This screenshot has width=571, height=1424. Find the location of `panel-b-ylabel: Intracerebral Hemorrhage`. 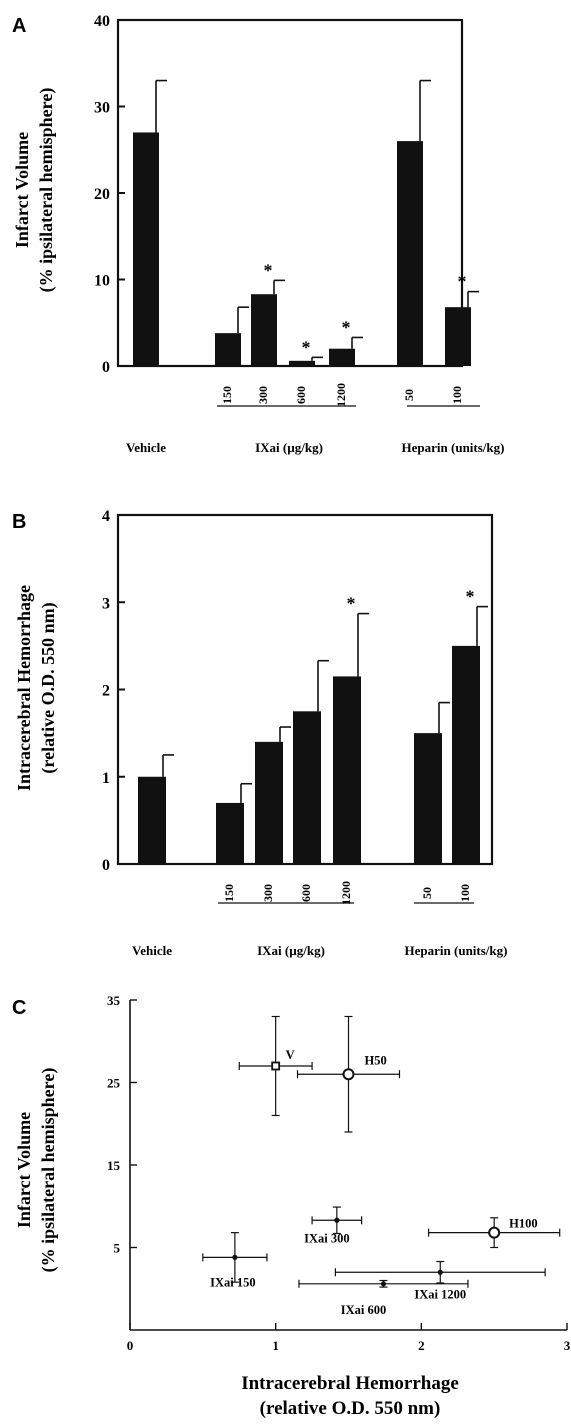

panel-b-ylabel: Intracerebral Hemorrhage is located at coordinates (24, 688).